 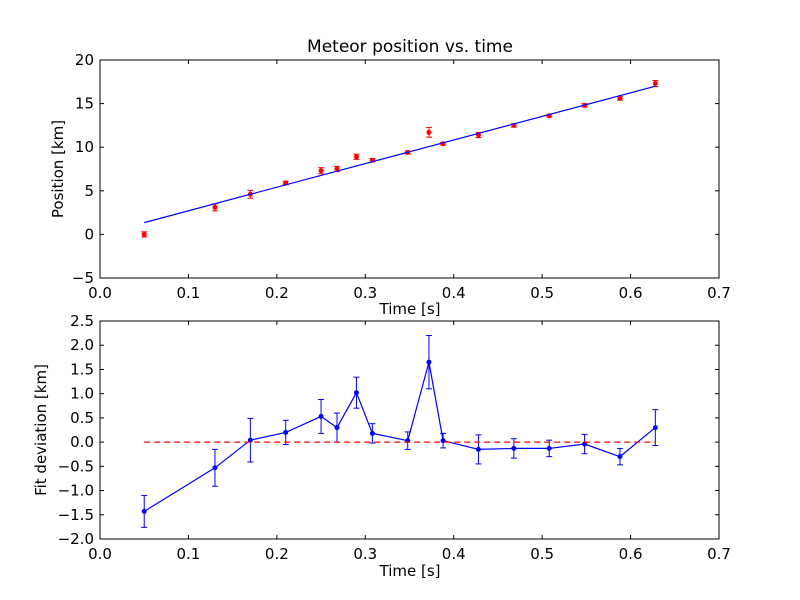 I want to click on y-tick-label: −0.5, so click(x=76, y=466).